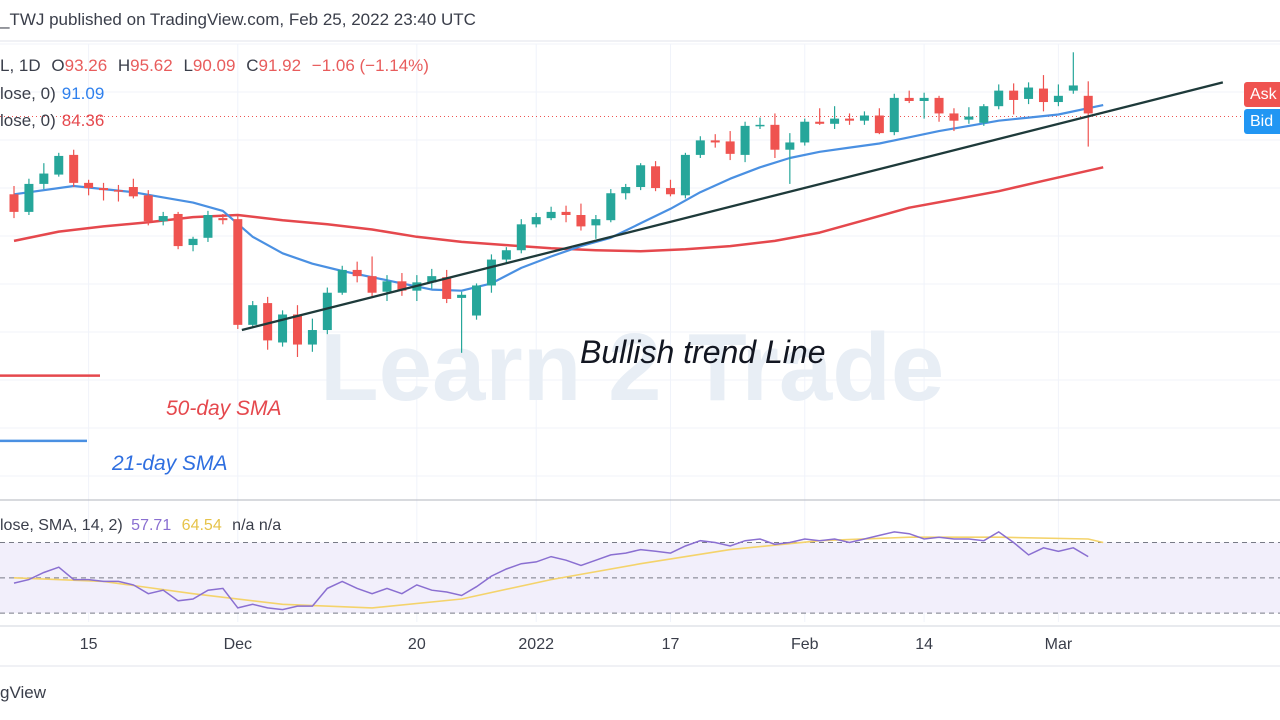  I want to click on sma50-annotation: 50-day SMA, so click(224, 408).